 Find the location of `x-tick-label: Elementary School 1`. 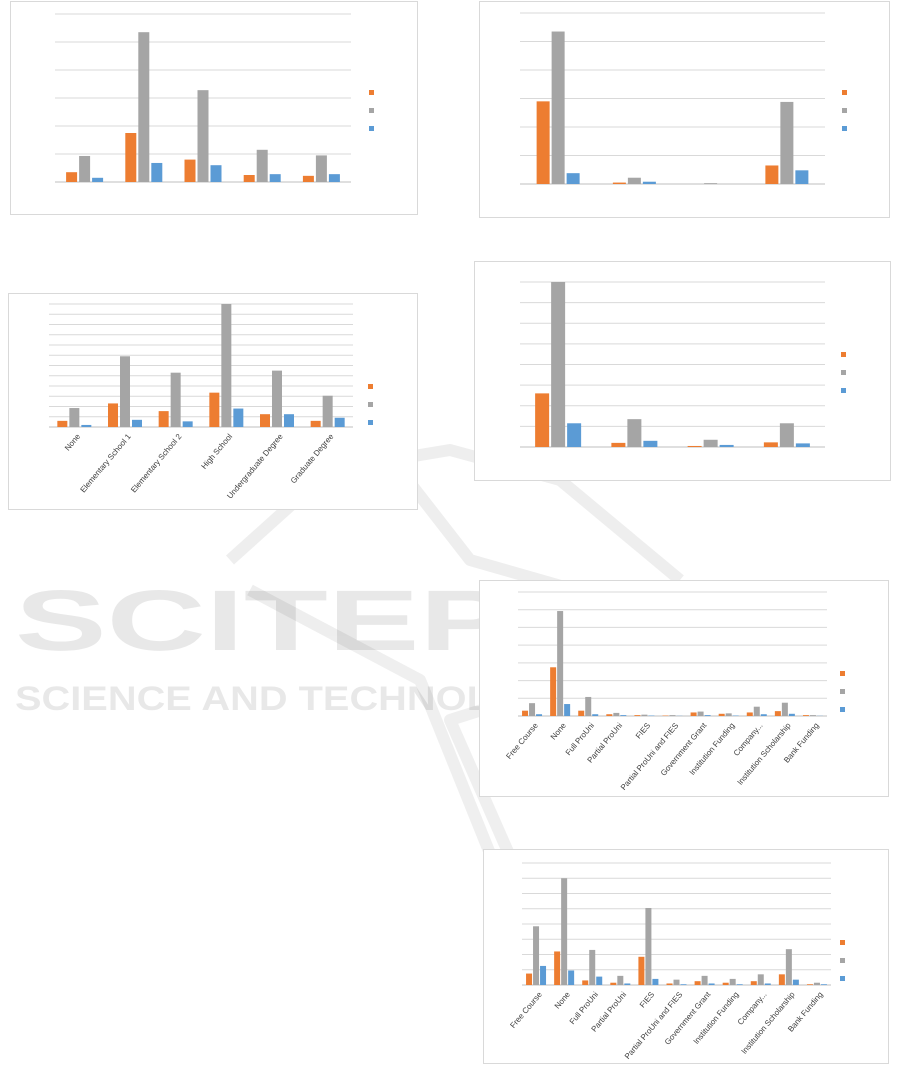

x-tick-label: Elementary School 1 is located at coordinates (105, 463).